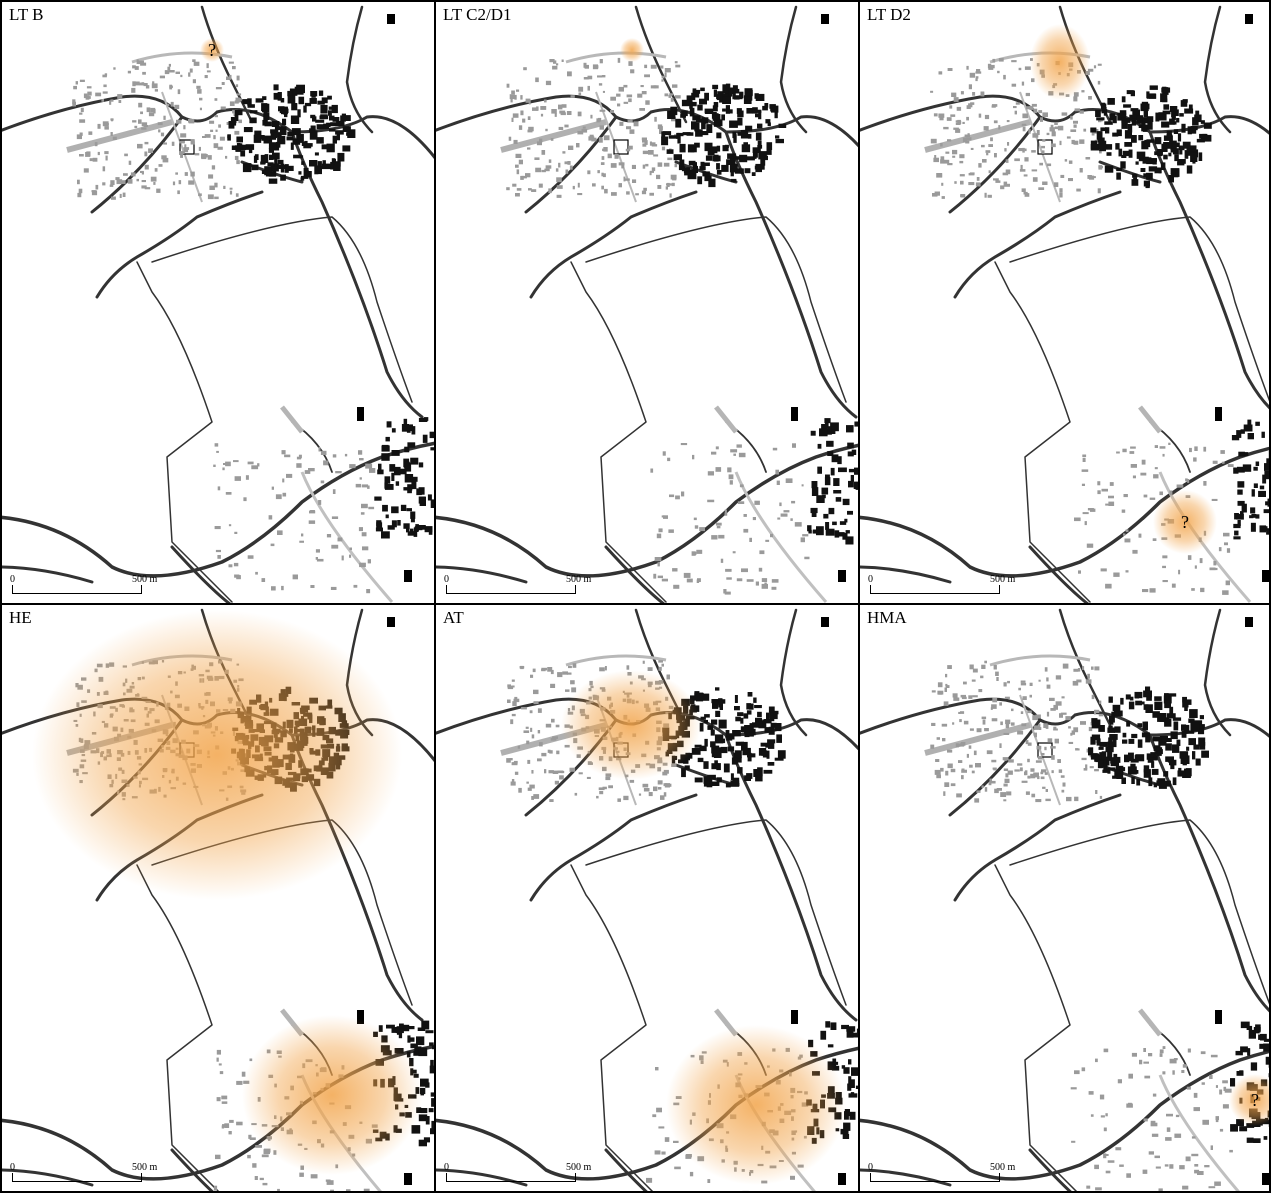 The image size is (1271, 1193). What do you see at coordinates (145, 579) in the screenshot?
I see `scale-max-label: 500 m` at bounding box center [145, 579].